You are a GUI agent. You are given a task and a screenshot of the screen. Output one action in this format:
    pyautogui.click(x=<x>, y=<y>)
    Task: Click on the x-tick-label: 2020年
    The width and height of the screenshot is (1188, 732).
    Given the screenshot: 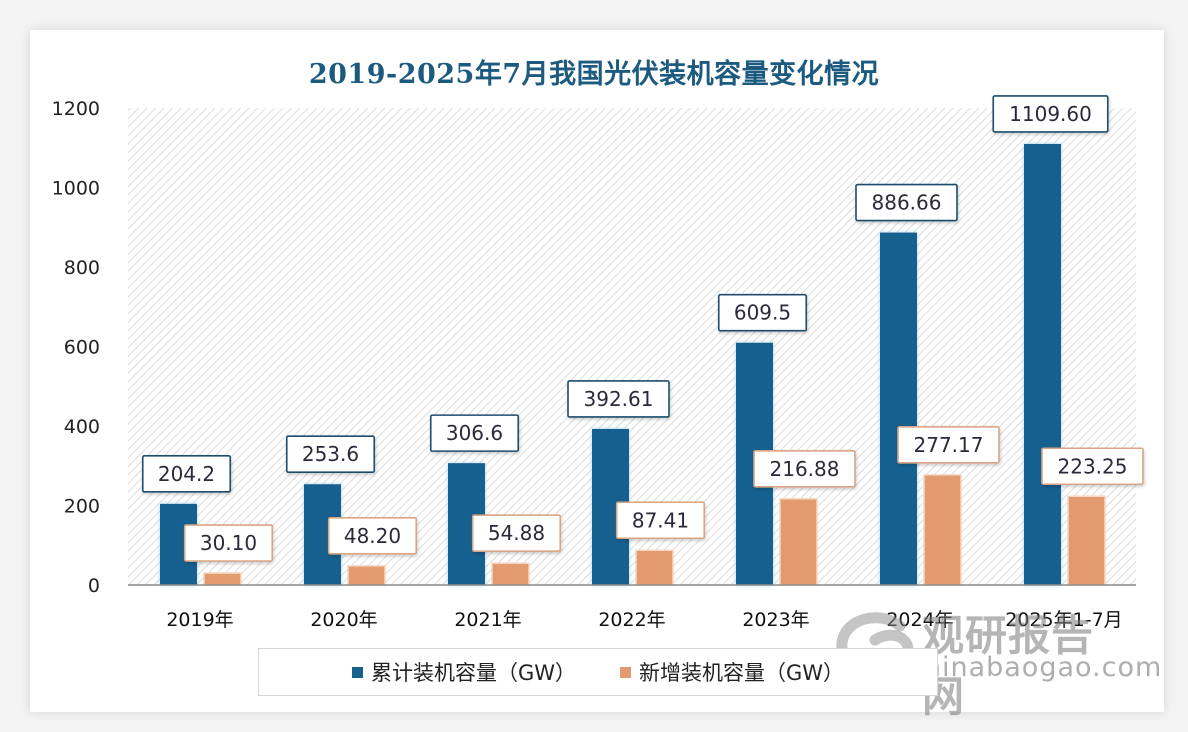 What is the action you would take?
    pyautogui.click(x=343, y=620)
    